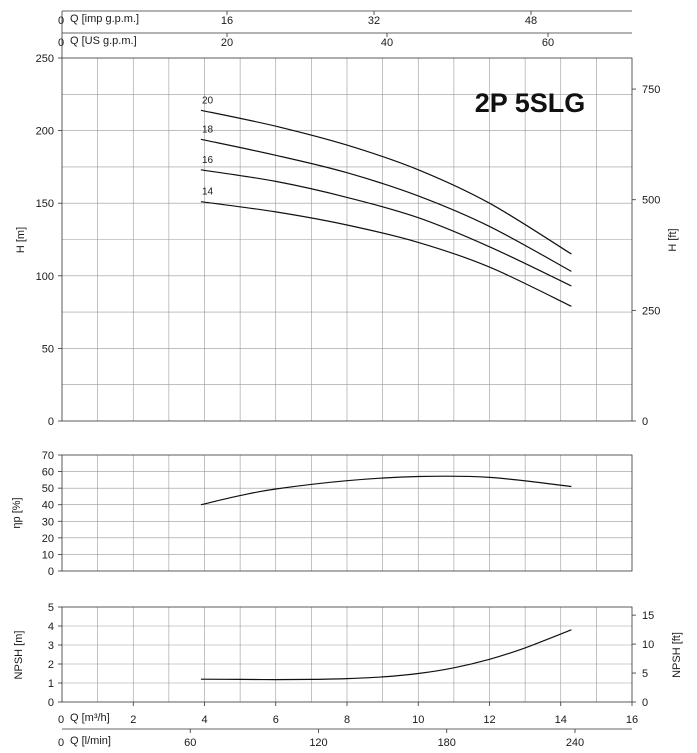 Image resolution: width=697 pixels, height=753 pixels. Describe the element at coordinates (204, 720) in the screenshot. I see `m3h-tick-label: 4` at that location.